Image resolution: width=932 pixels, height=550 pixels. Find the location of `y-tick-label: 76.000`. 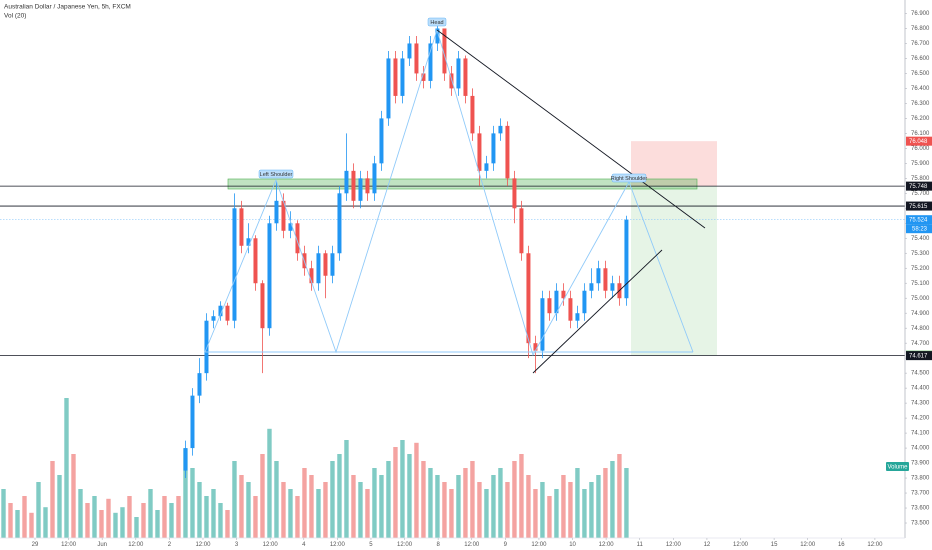

y-tick-label: 76.000 is located at coordinates (920, 149).